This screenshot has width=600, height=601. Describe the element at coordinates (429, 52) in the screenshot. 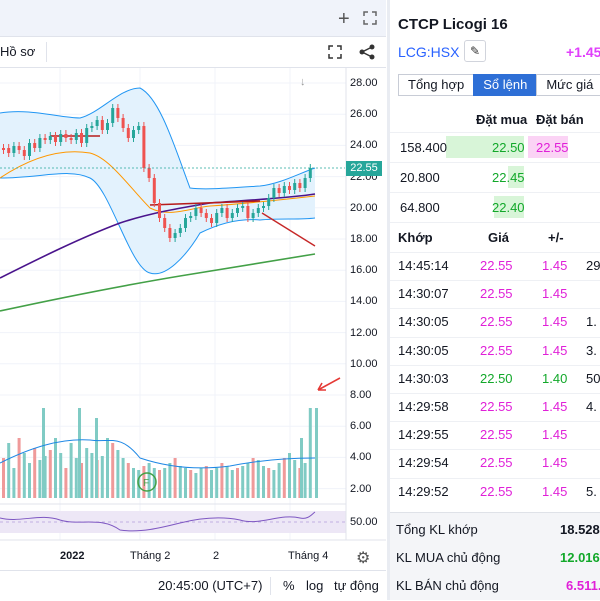

I see `ticker-symbol: LCG:HSX` at that location.